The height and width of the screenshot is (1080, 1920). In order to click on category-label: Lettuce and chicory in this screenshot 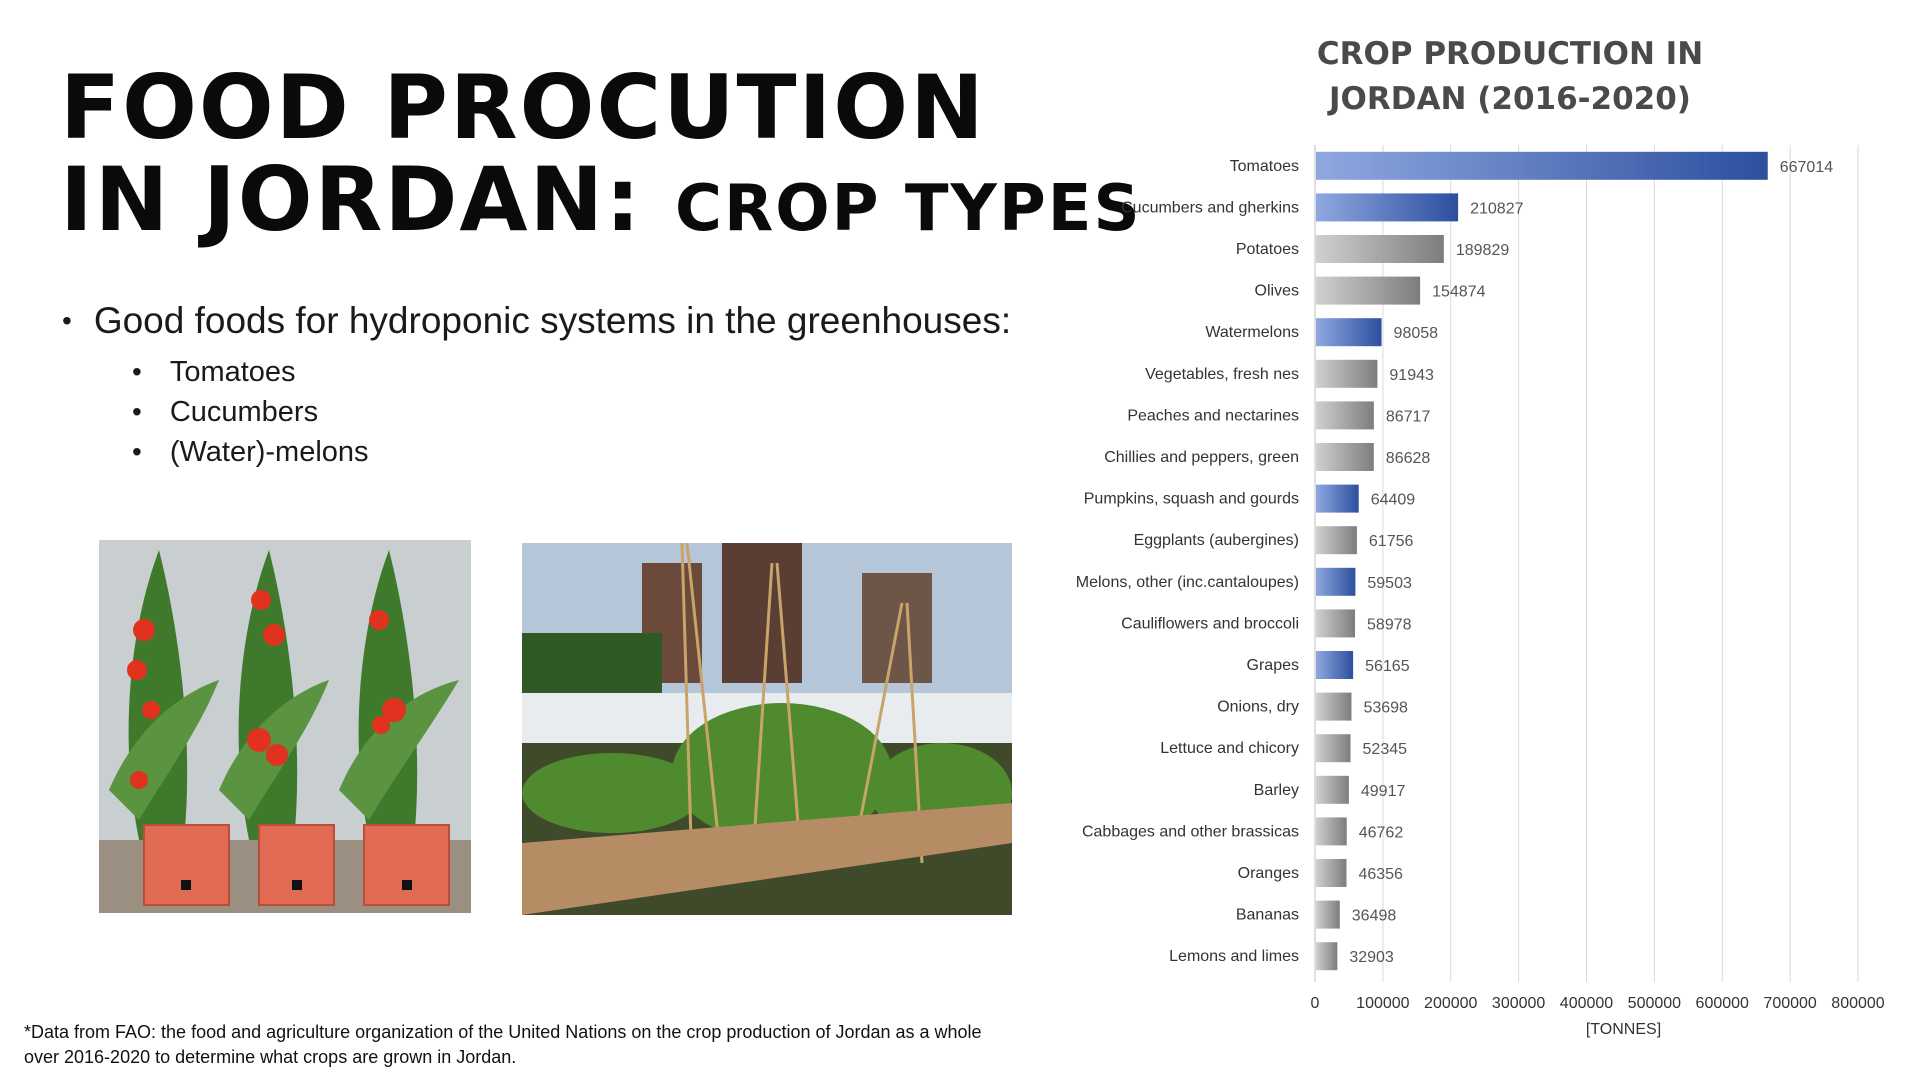, I will do `click(1229, 748)`.